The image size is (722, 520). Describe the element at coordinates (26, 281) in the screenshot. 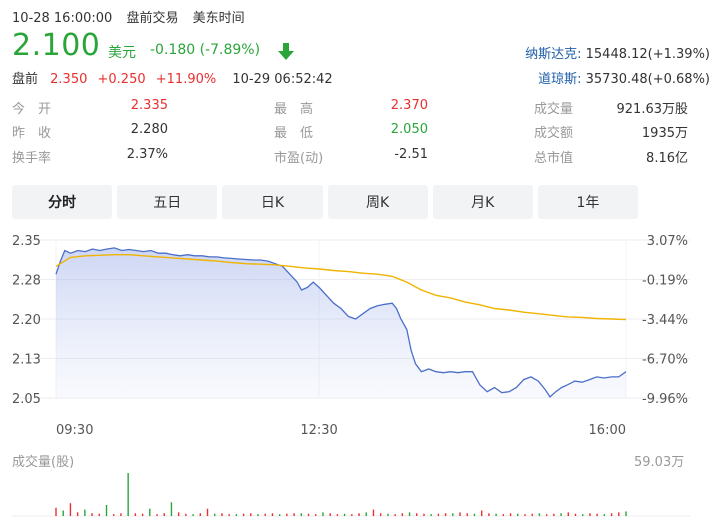

I see `y-tick-left: 2.28` at that location.